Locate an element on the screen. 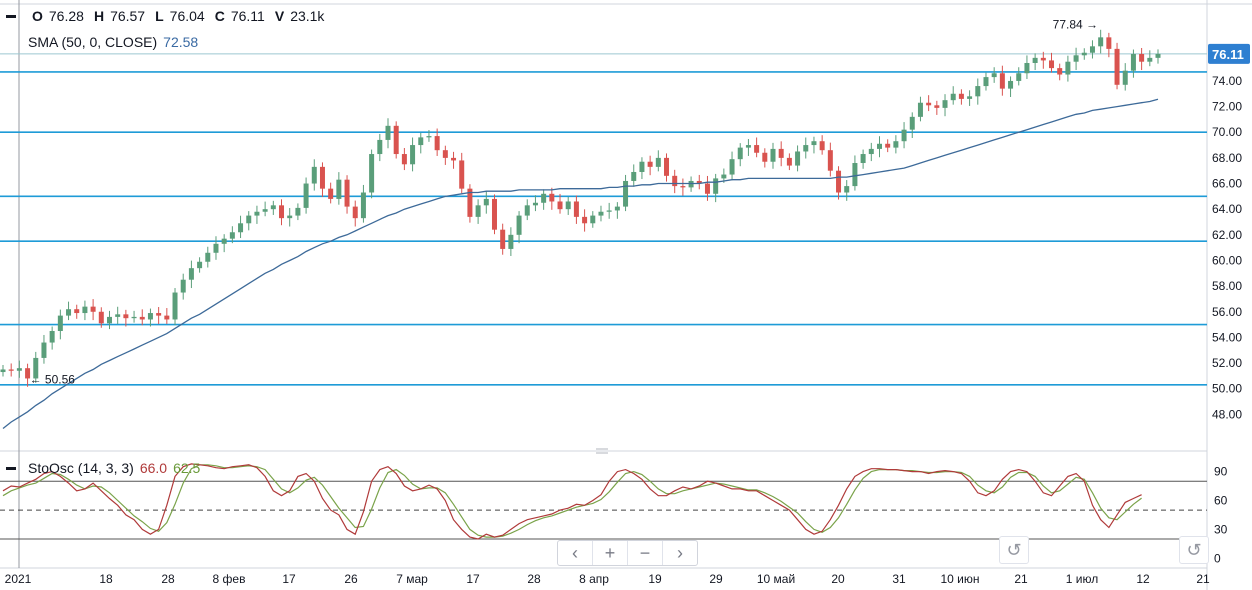 The height and width of the screenshot is (590, 1252). time-axis-tick: 31 is located at coordinates (899, 579).